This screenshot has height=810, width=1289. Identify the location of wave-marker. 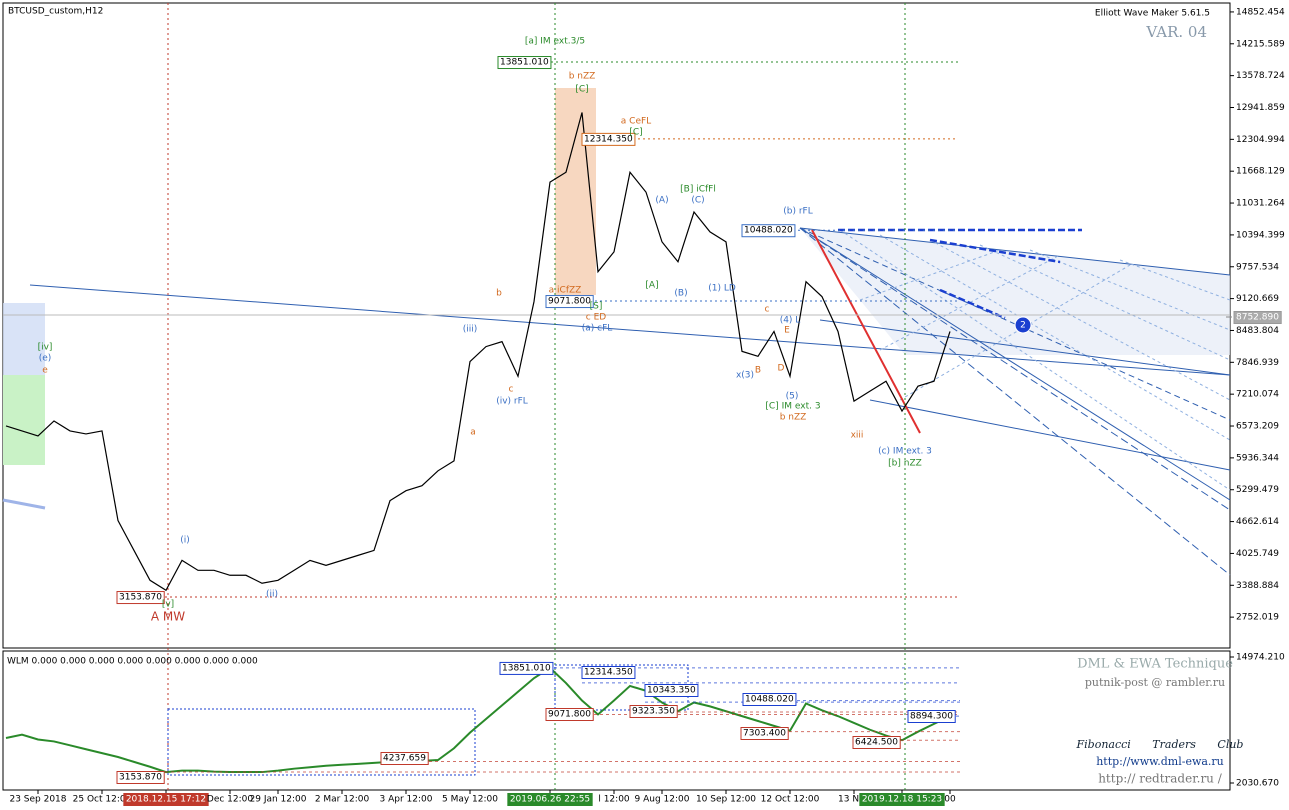
(1023, 325).